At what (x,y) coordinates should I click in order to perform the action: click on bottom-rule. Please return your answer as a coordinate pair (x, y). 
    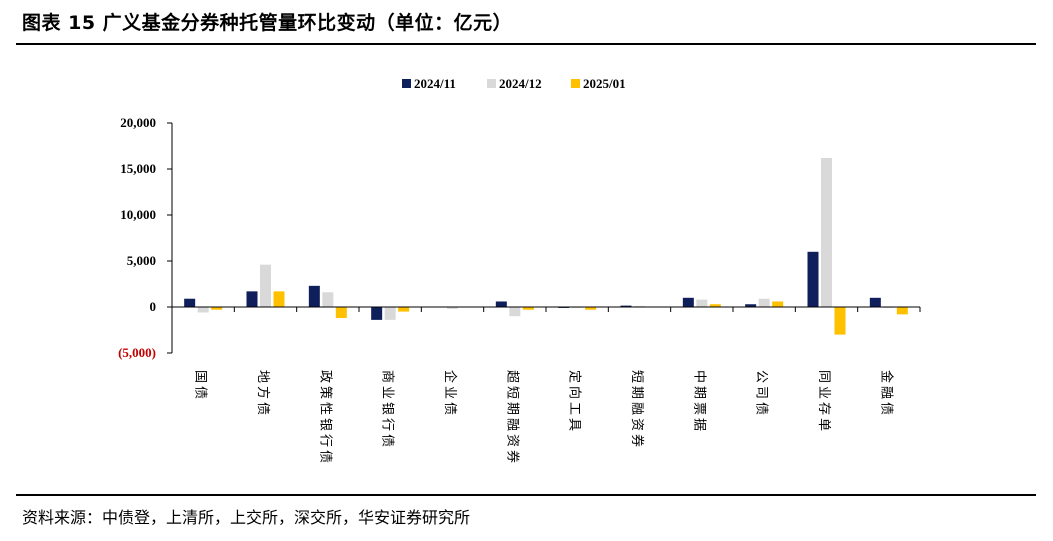
    Looking at the image, I should click on (526, 495).